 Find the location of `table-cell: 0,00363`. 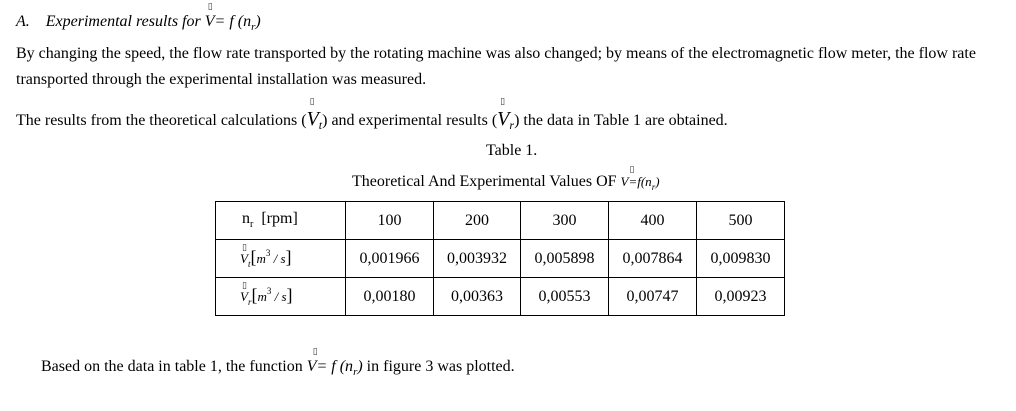

table-cell: 0,00363 is located at coordinates (477, 296).